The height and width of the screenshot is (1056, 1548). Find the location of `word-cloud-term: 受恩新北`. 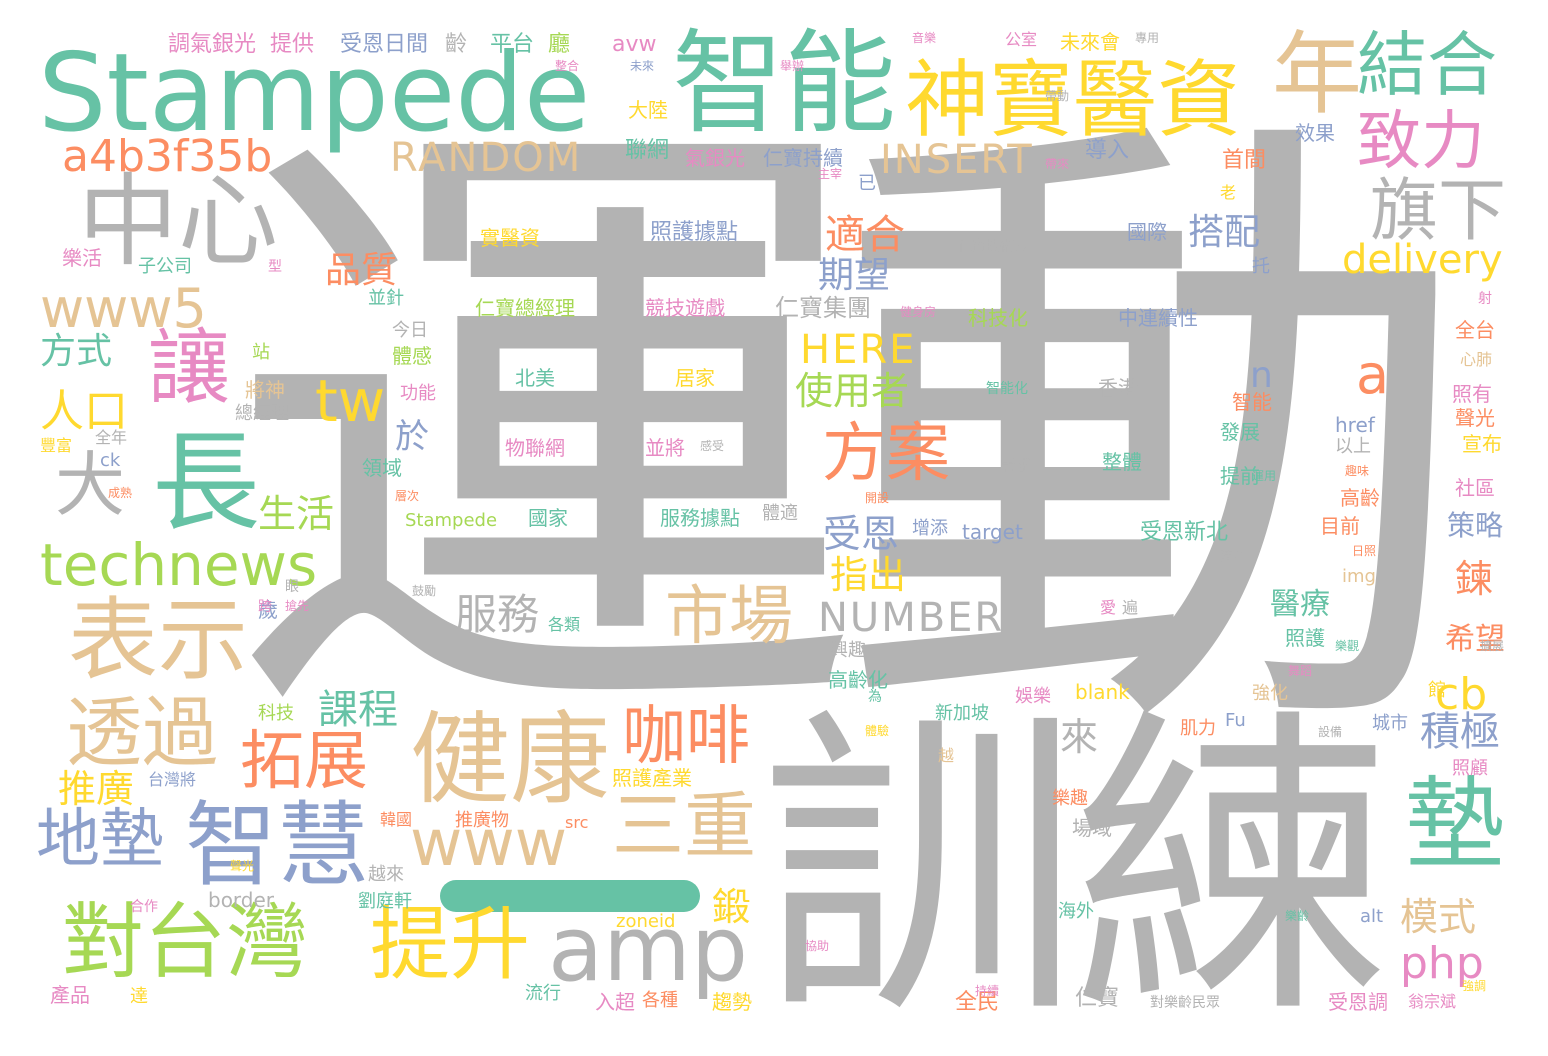

word-cloud-term: 受恩新北 is located at coordinates (1184, 532).